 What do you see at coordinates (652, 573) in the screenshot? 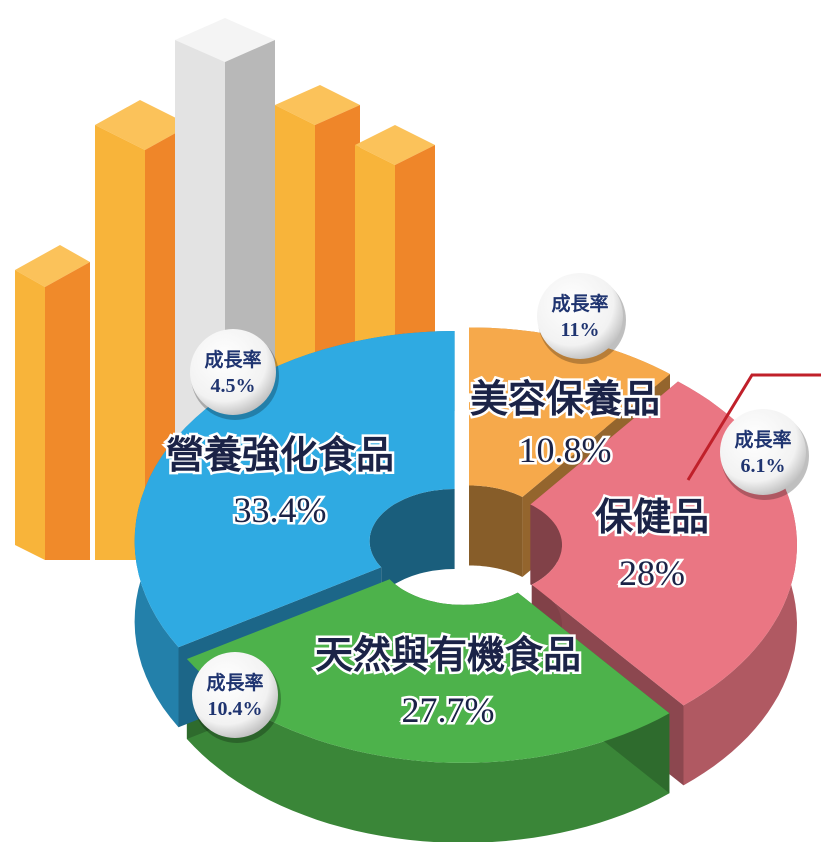
I see `value-label: 28%` at bounding box center [652, 573].